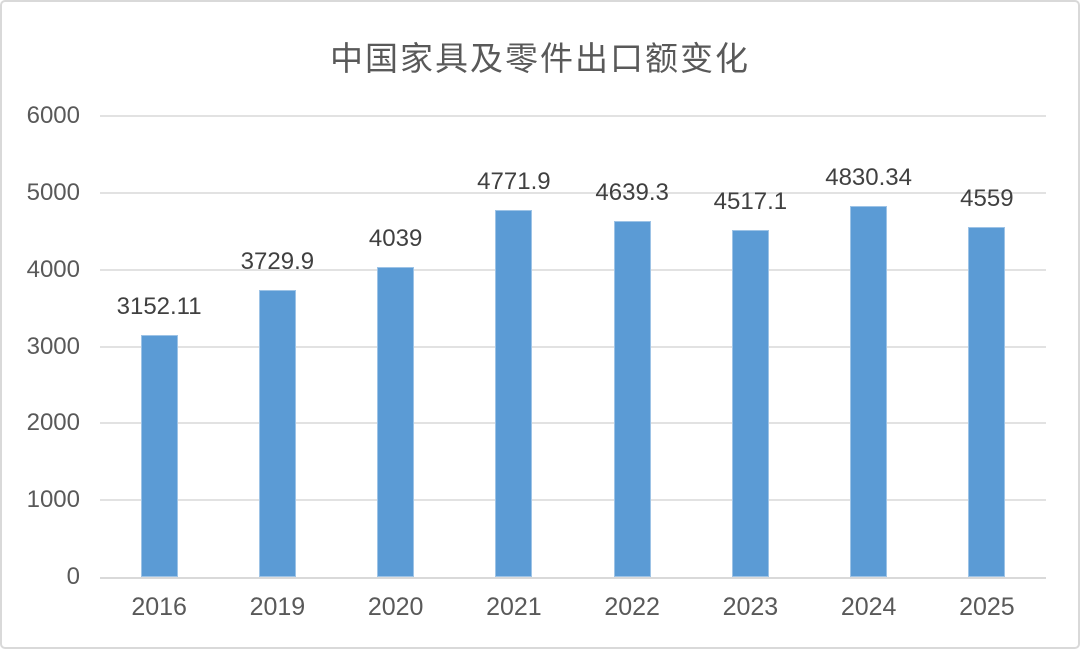 The width and height of the screenshot is (1080, 649). What do you see at coordinates (159, 607) in the screenshot?
I see `x-tick-label: 2016` at bounding box center [159, 607].